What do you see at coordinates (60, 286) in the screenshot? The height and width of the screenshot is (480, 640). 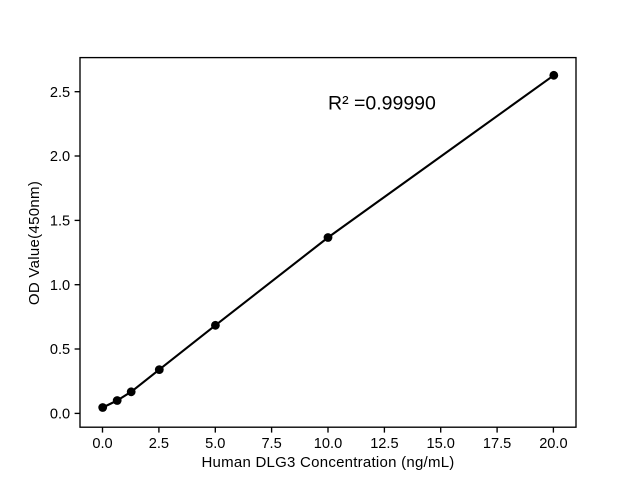 I see `svg-text: 1.0` at bounding box center [60, 286].